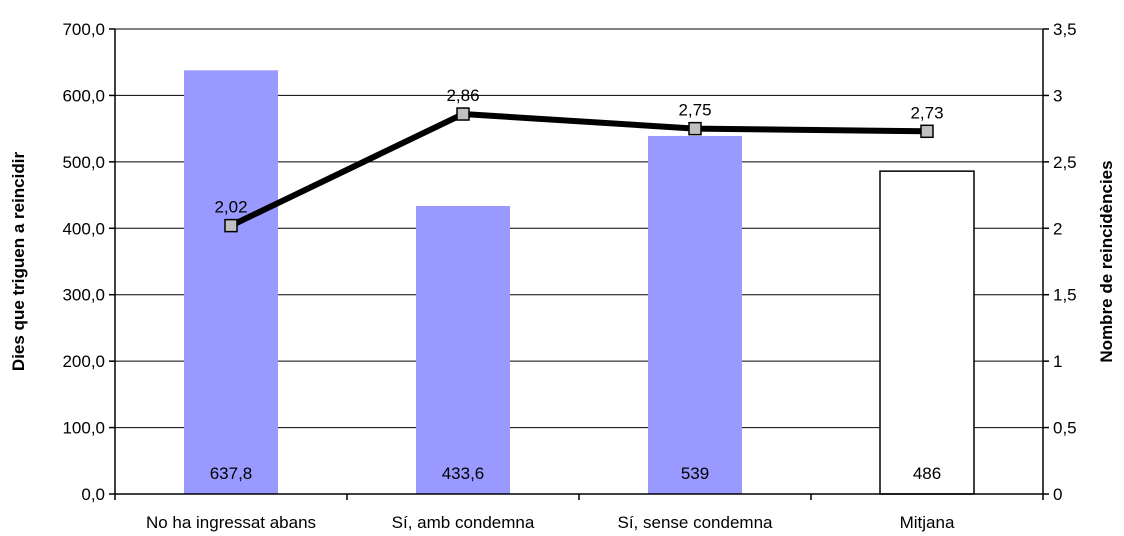 The width and height of the screenshot is (1124, 536). What do you see at coordinates (83, 95) in the screenshot?
I see `y-tick-label: 600,0` at bounding box center [83, 95].